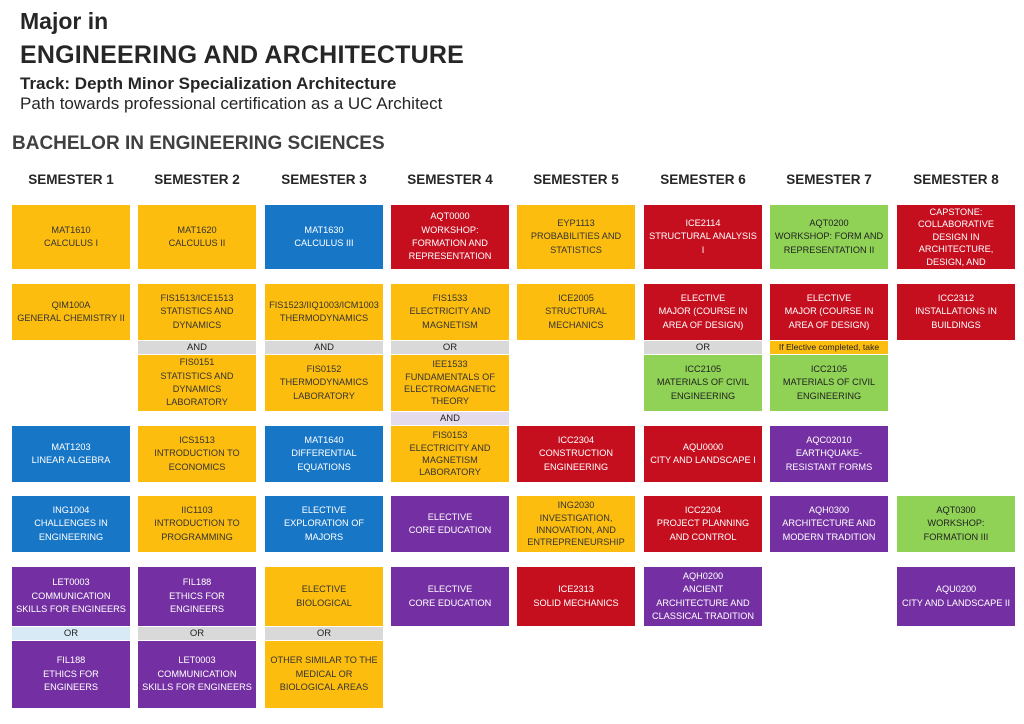 Image resolution: width=1024 pixels, height=724 pixels. I want to click on course-name: THERMODYNAMICS LABORATORY, so click(324, 389).